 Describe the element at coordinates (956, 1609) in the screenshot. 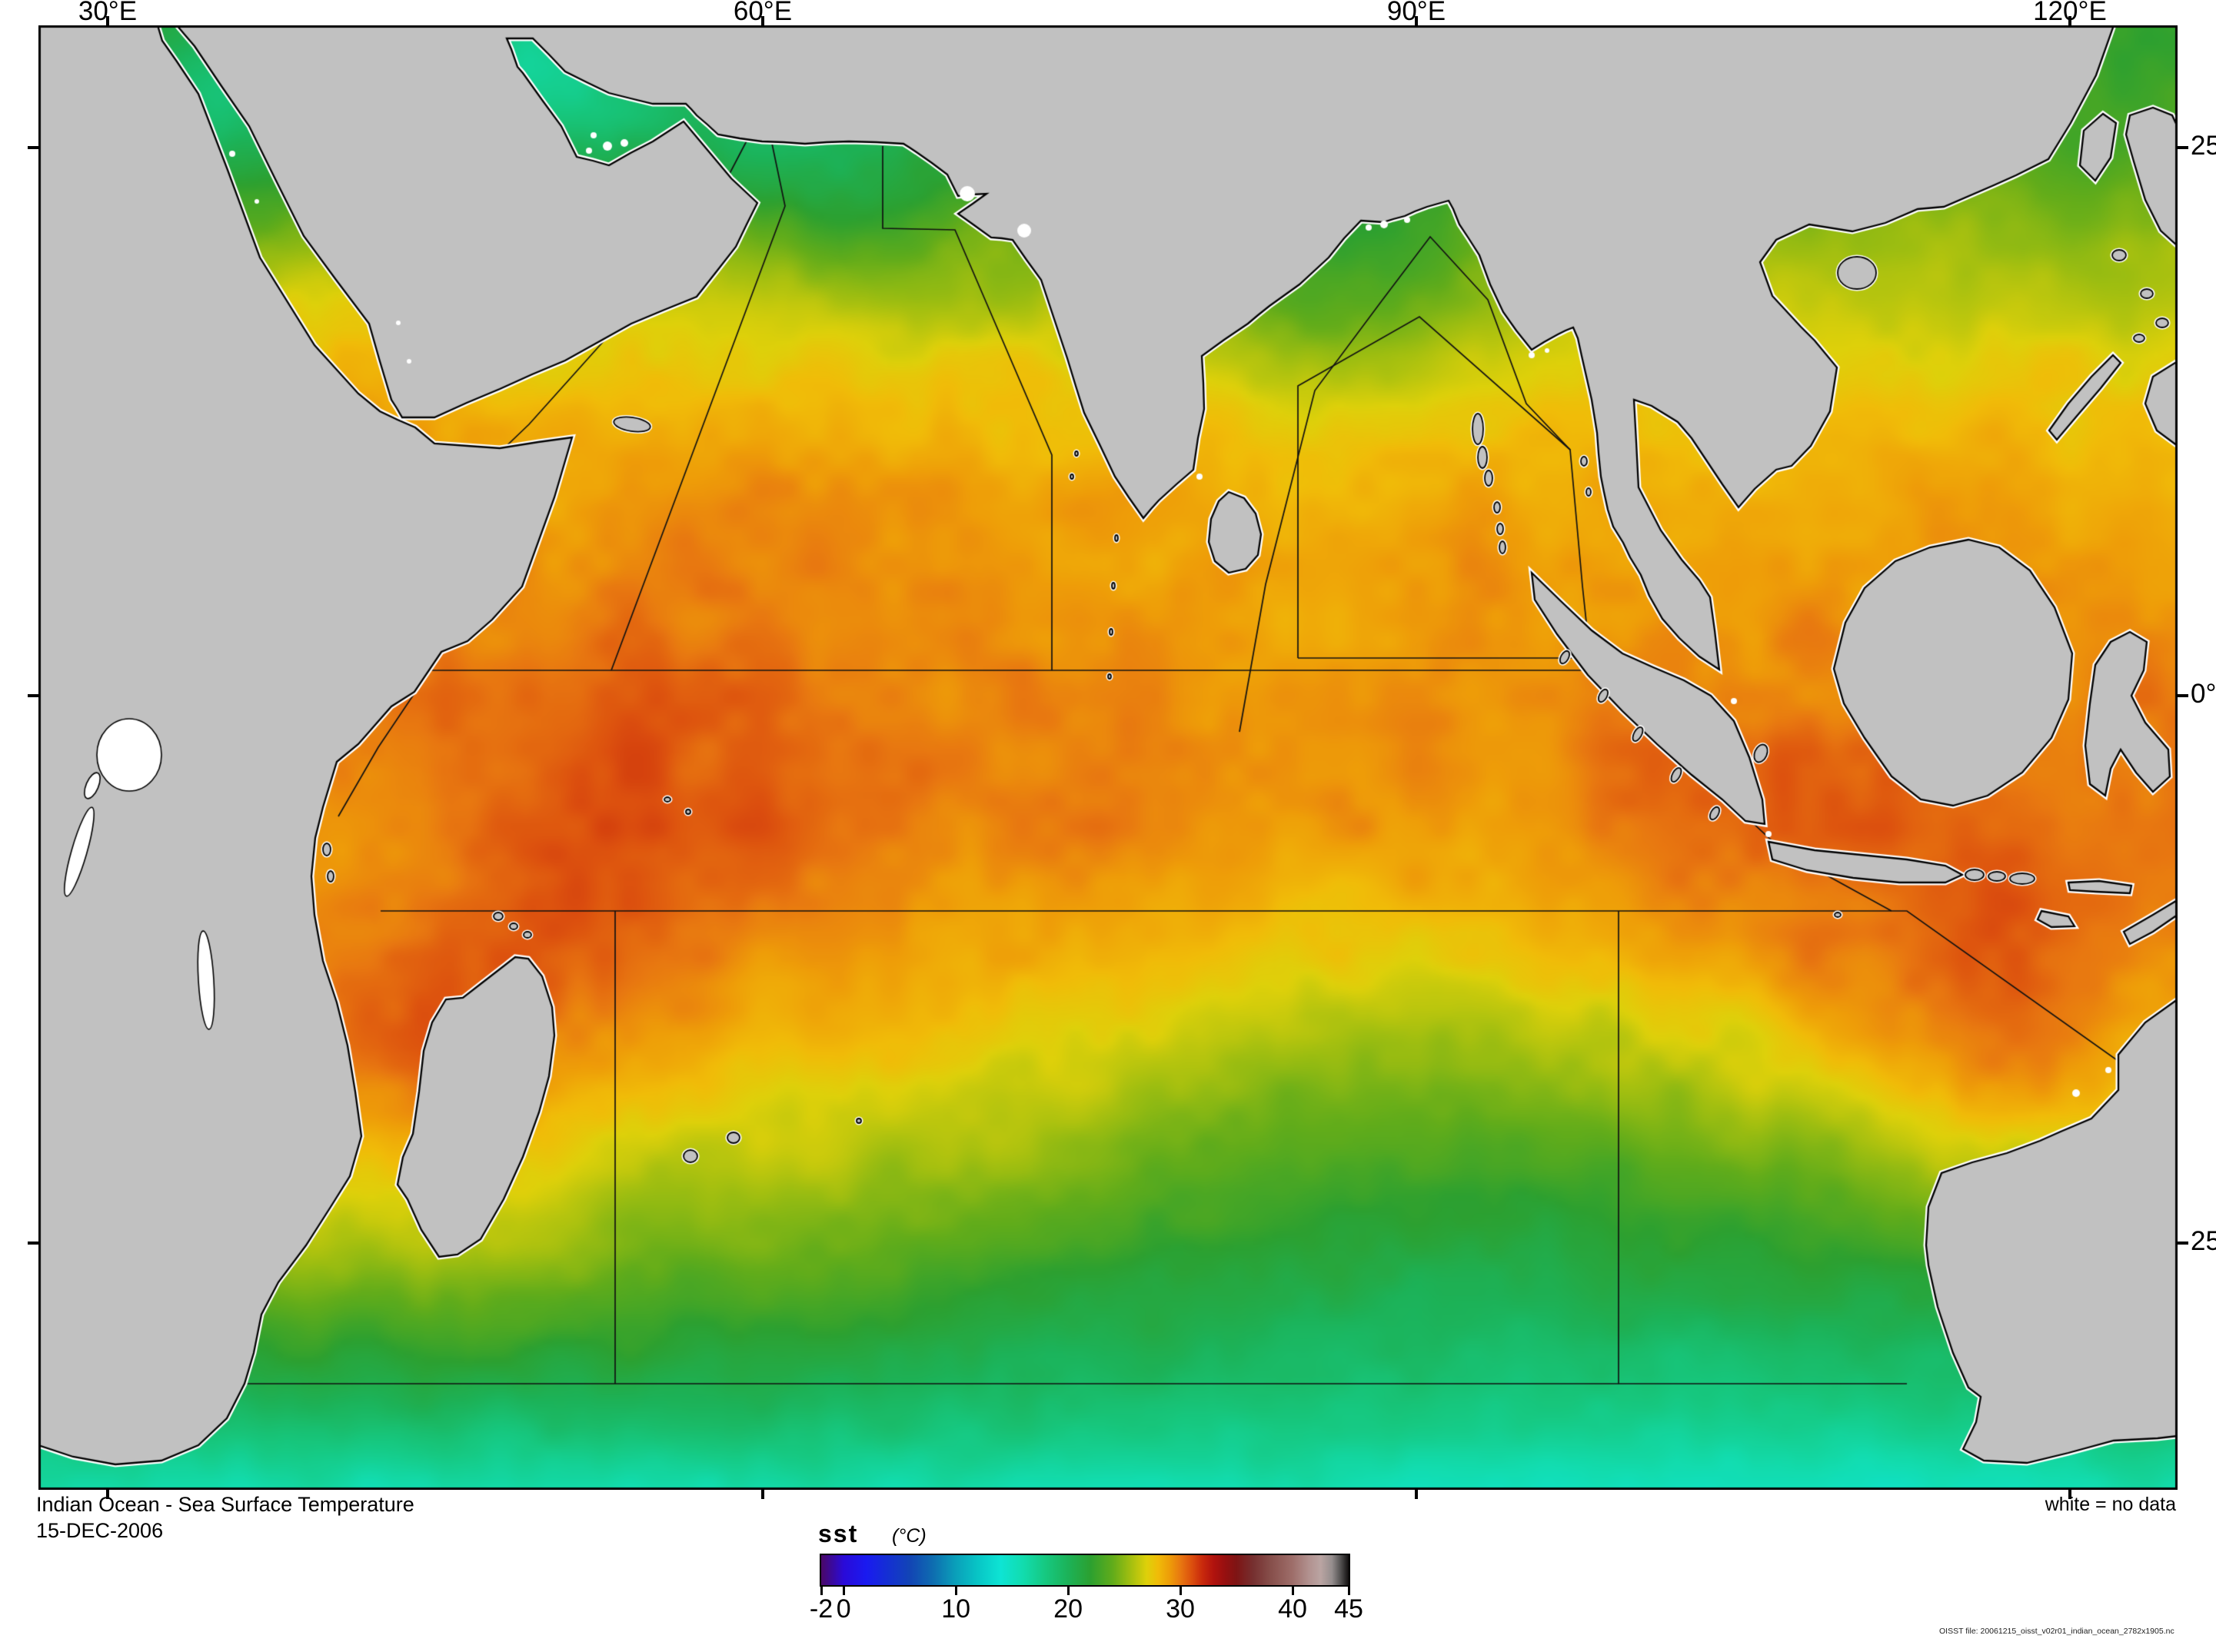

I see `colorbar-tick-label: 10` at that location.